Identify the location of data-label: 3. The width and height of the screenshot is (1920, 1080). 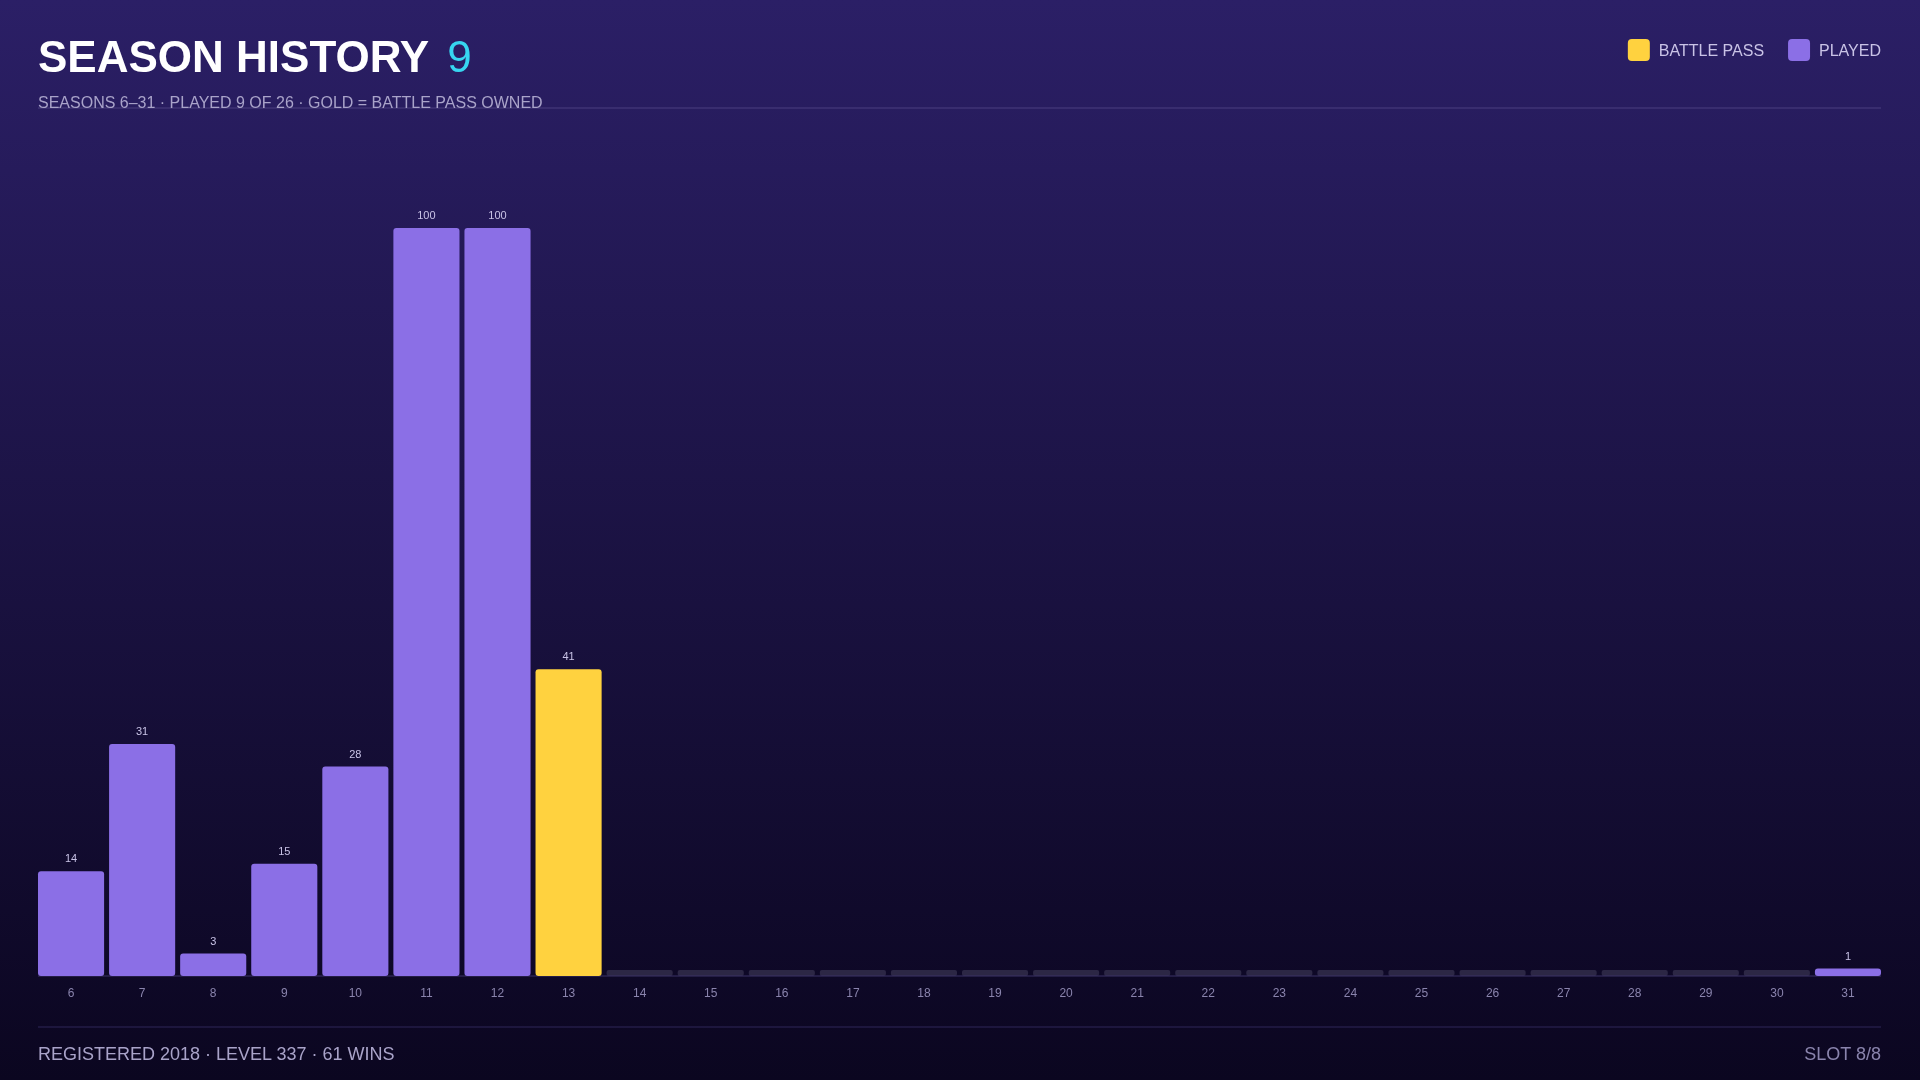
(213, 940).